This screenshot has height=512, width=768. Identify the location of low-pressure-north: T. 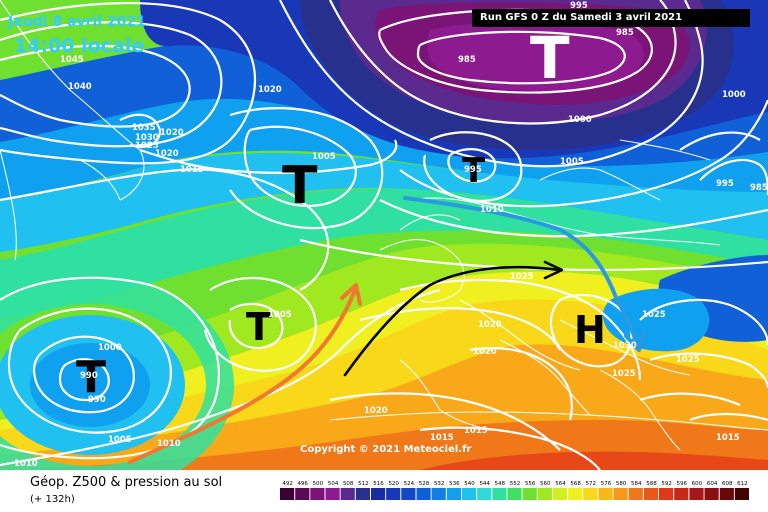
(550, 58).